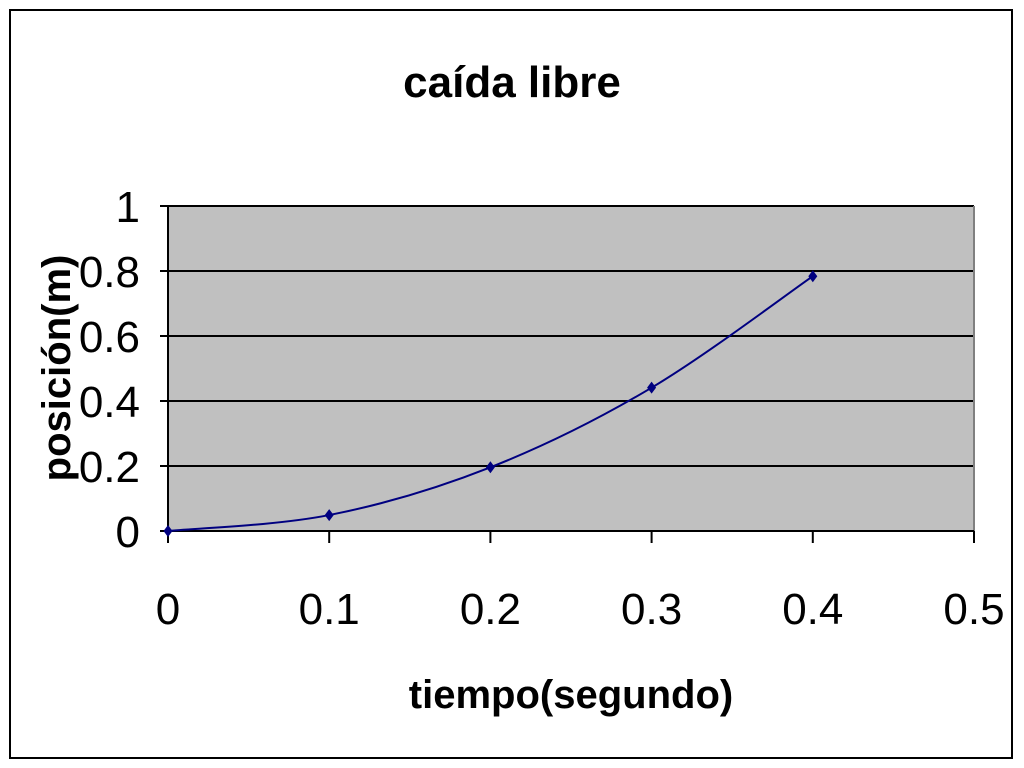 Image resolution: width=1024 pixels, height=768 pixels. Describe the element at coordinates (571, 695) in the screenshot. I see `x-axis-title: tiempo(segundo)` at that location.